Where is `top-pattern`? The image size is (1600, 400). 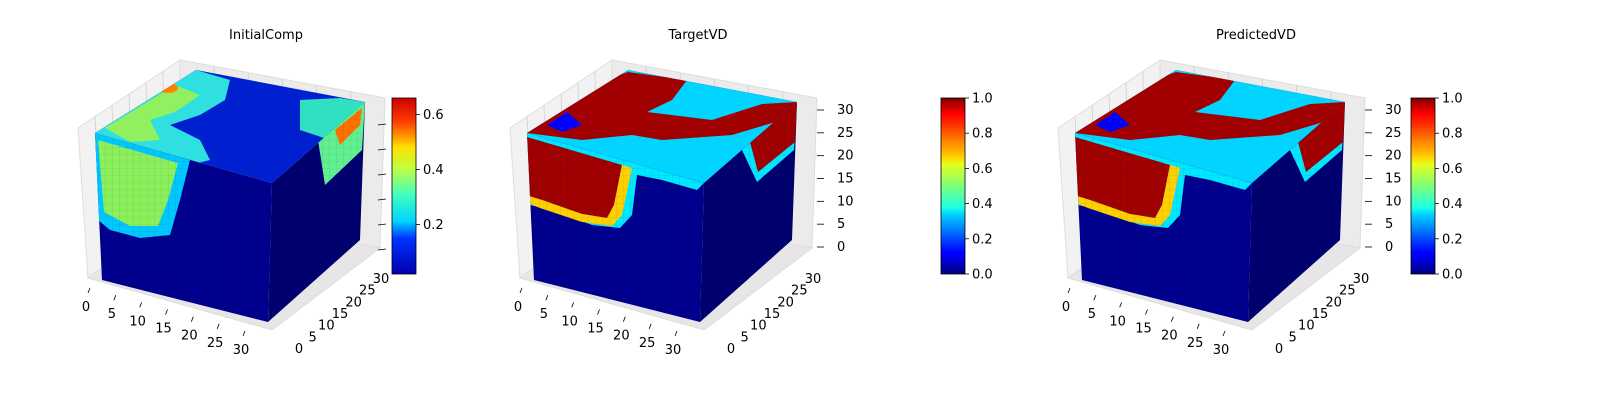
top-pattern is located at coordinates (230, 117).